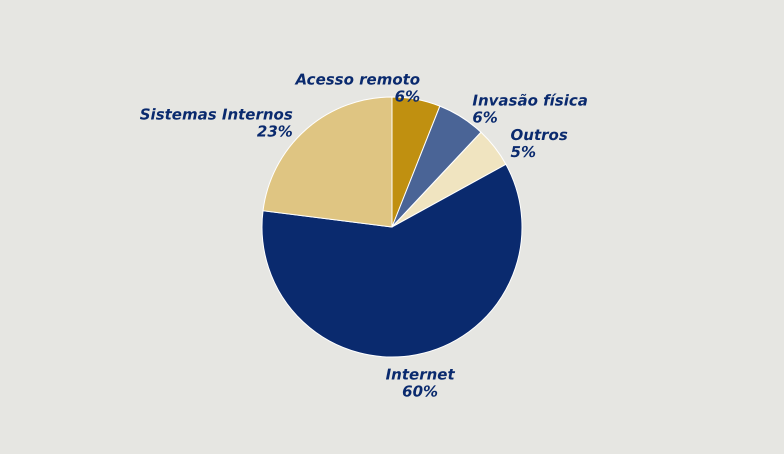  What do you see at coordinates (420, 391) in the screenshot?
I see `data-label: 60%` at bounding box center [420, 391].